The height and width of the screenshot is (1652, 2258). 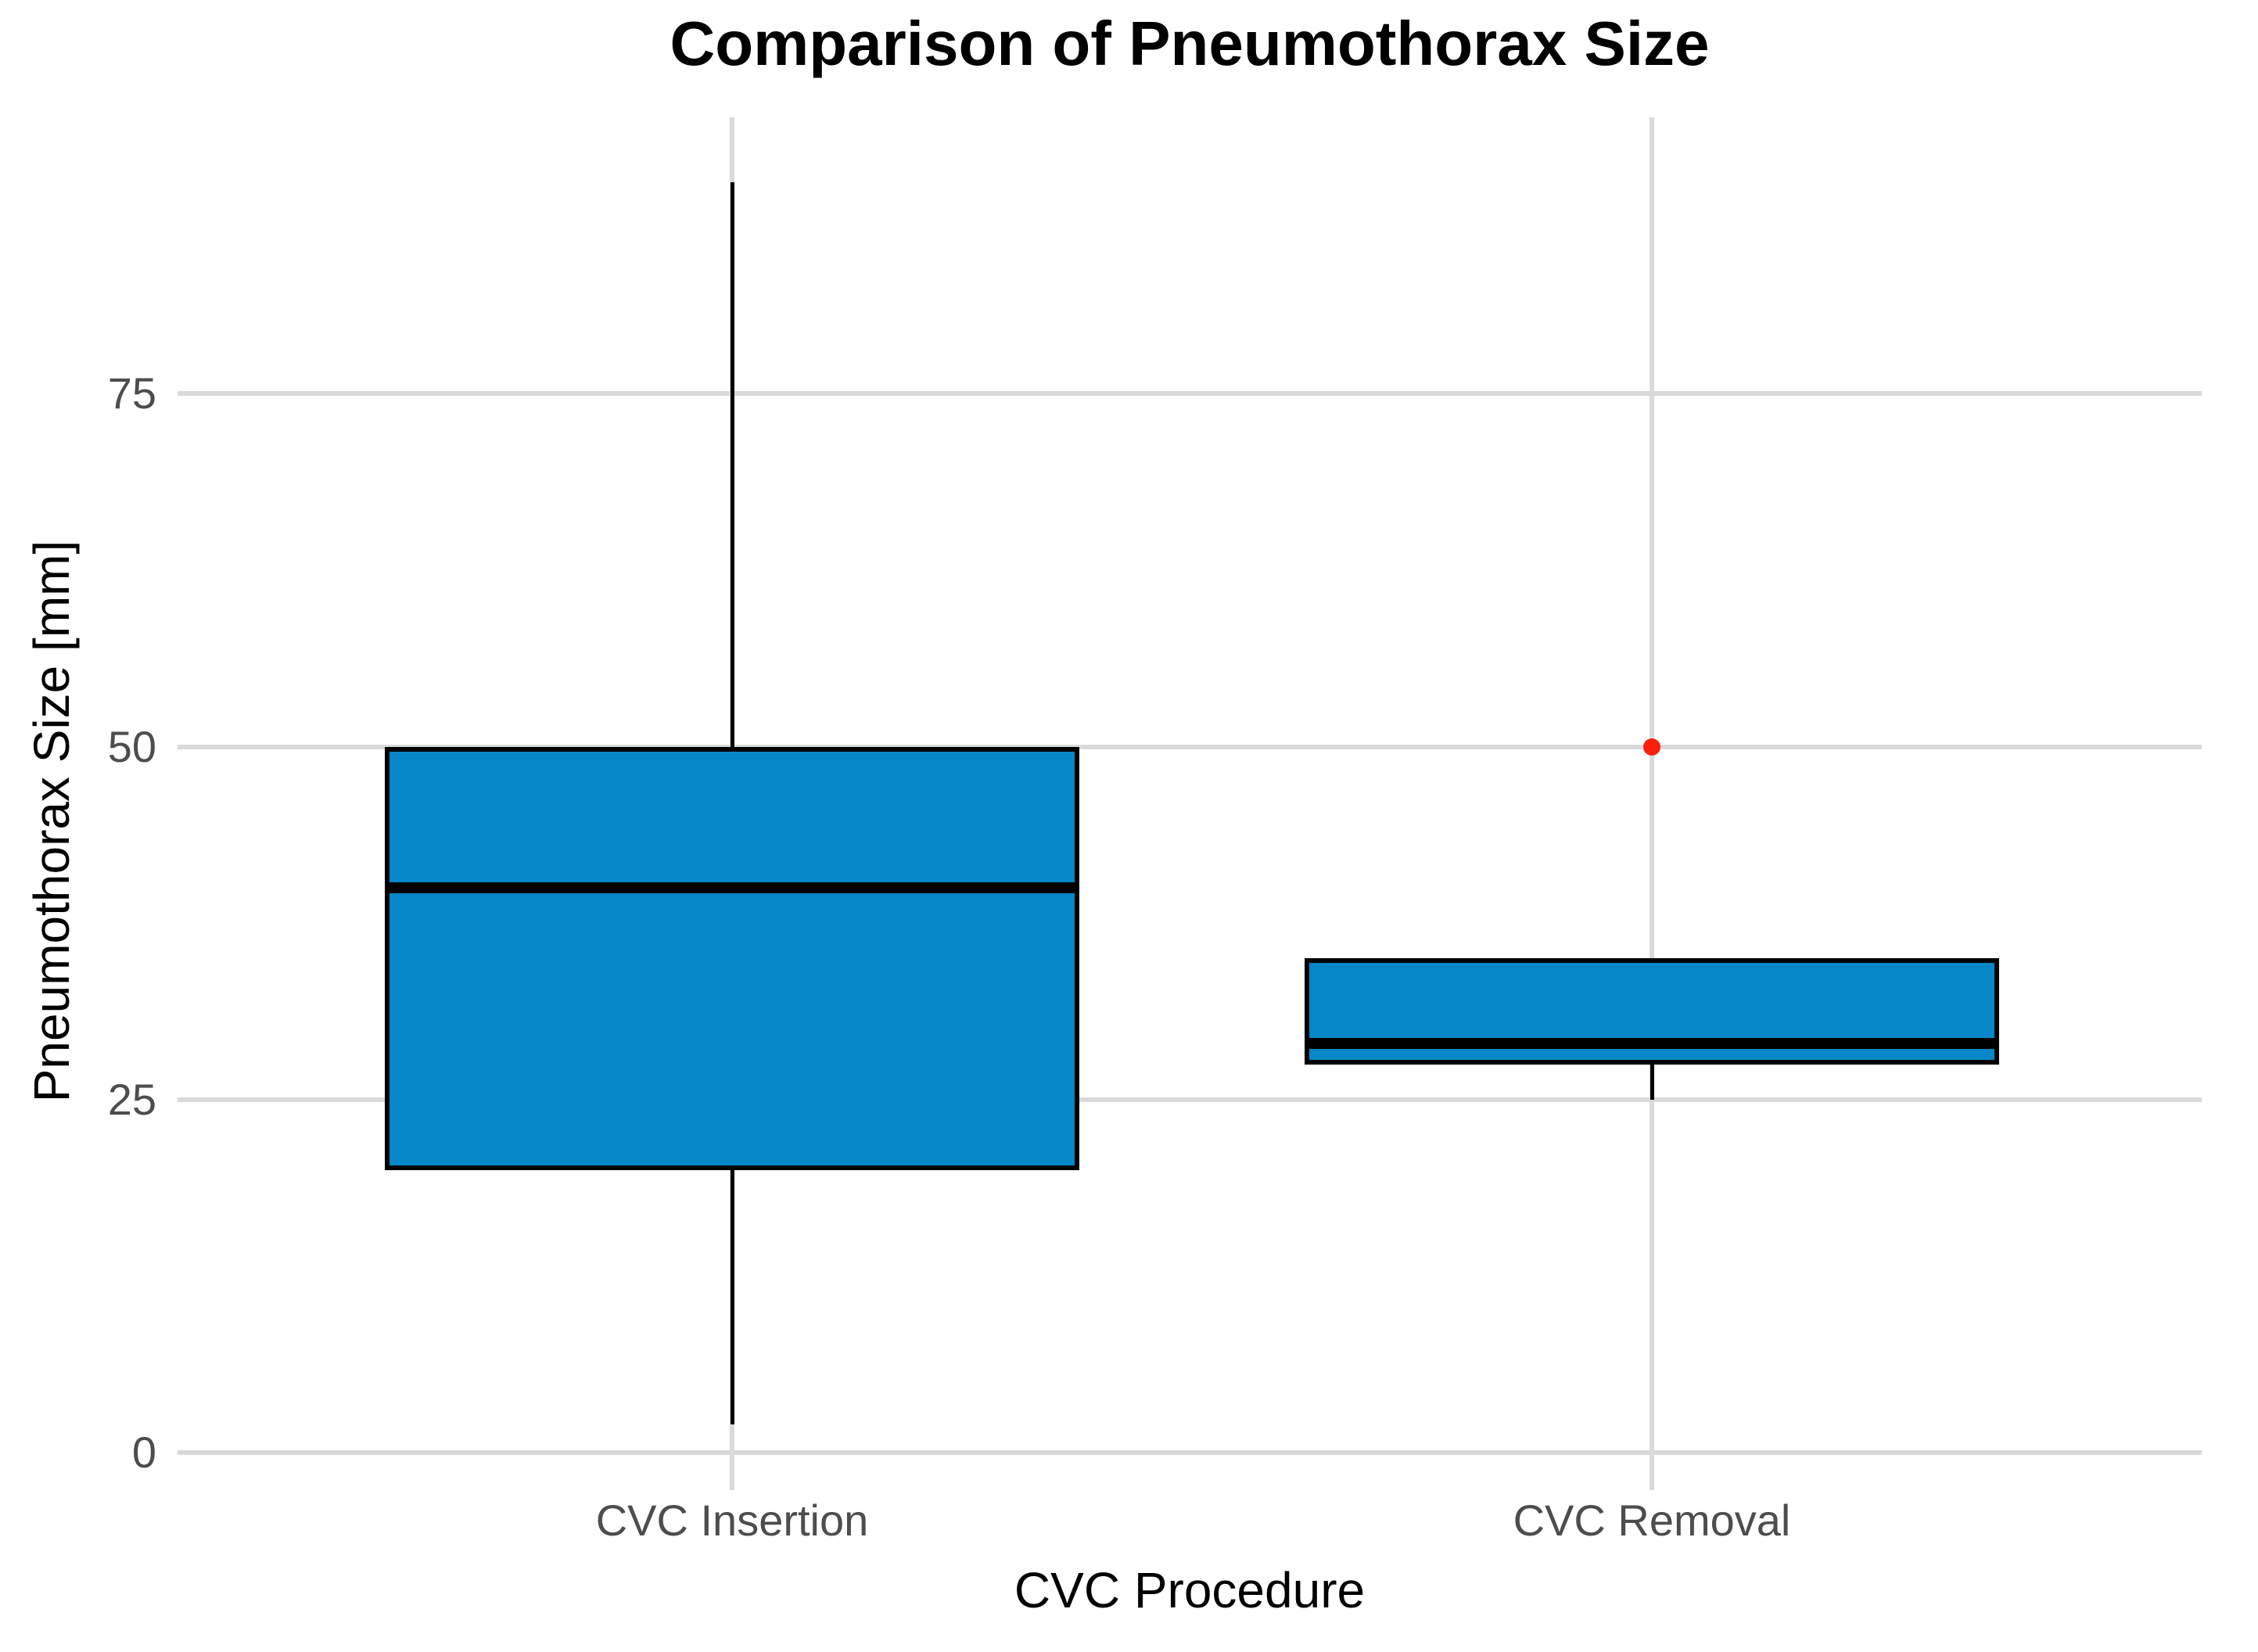 I want to click on x-tick-label-1: CVC Removal, so click(x=1652, y=1520).